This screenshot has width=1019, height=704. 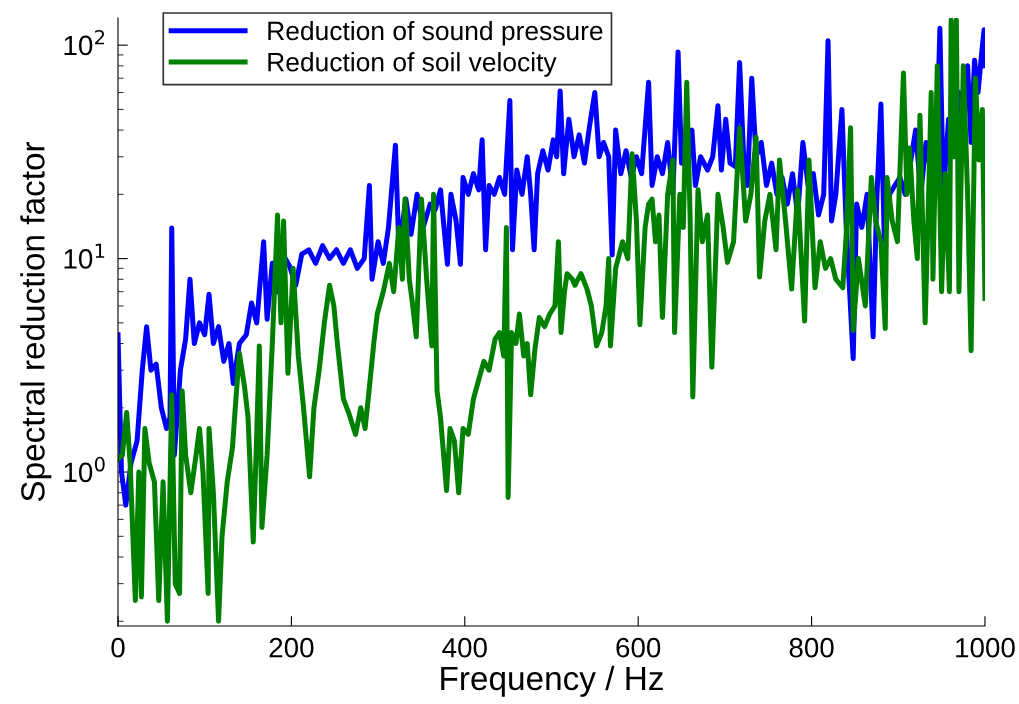 I want to click on y-tick-label: 10$^{1}$, so click(x=84, y=256).